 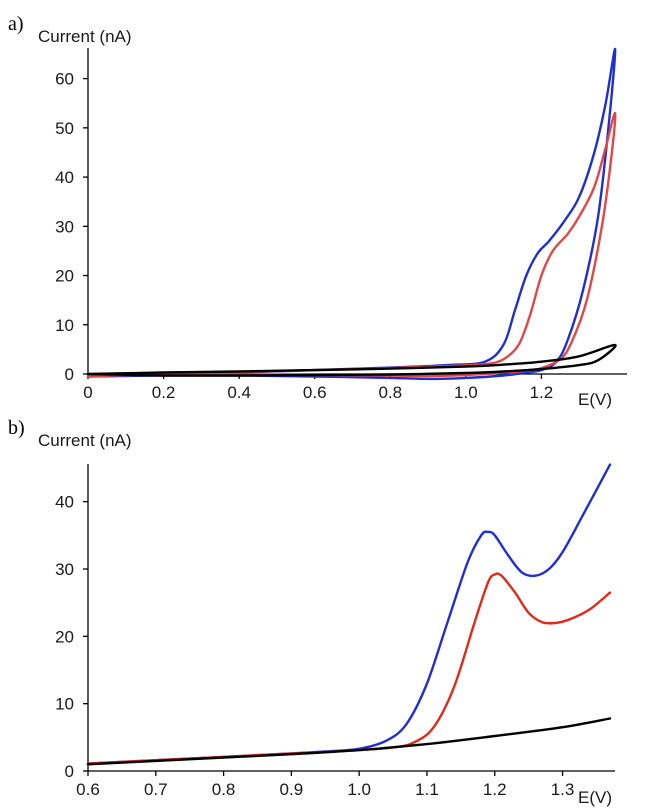 What do you see at coordinates (16, 428) in the screenshot?
I see `panel-label-b: b)` at bounding box center [16, 428].